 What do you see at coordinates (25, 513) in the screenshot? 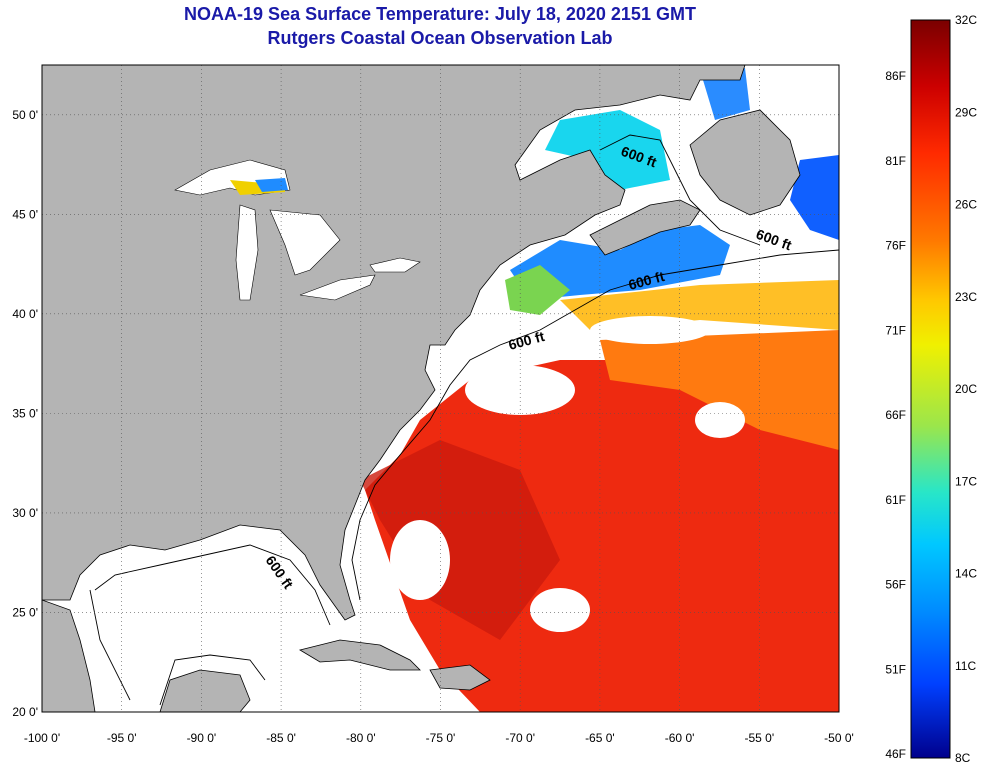
I see `lat-tick-label: 30 0'` at bounding box center [25, 513].